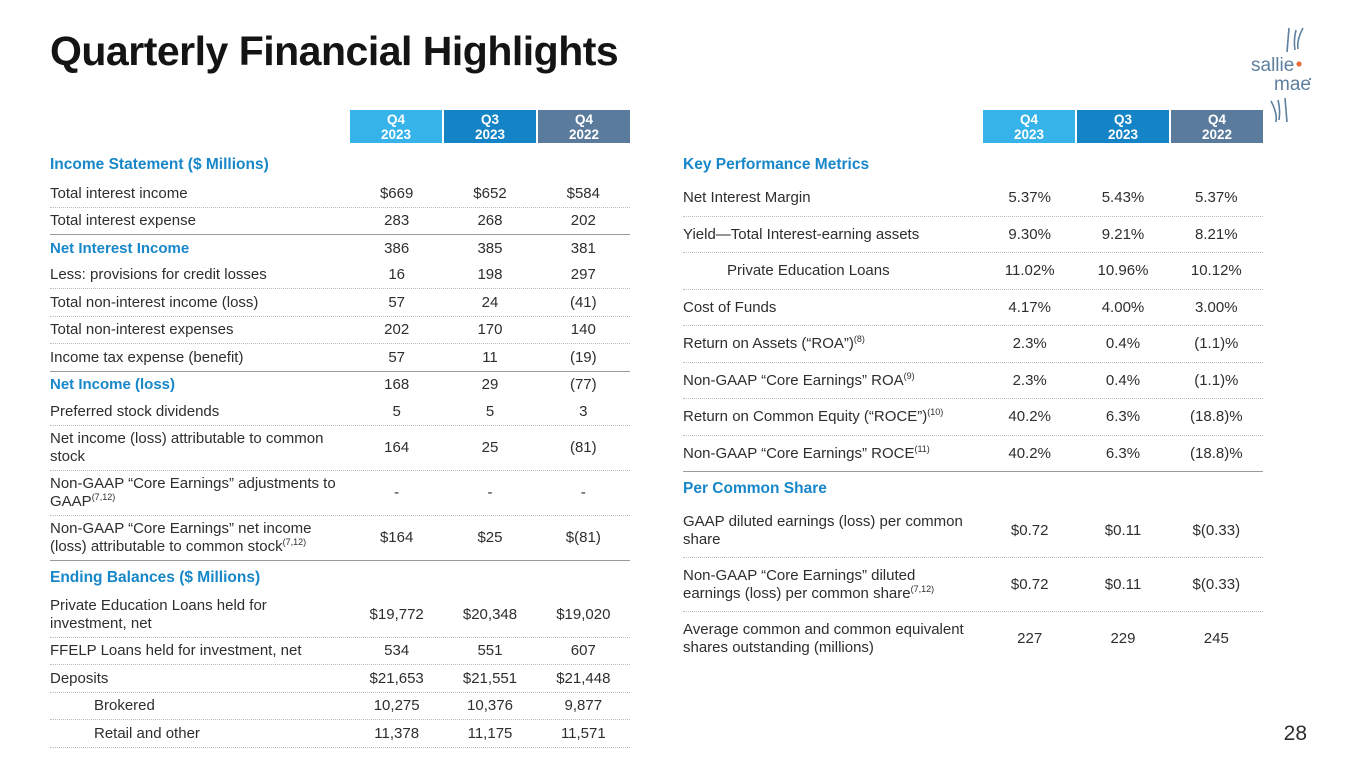 Image resolution: width=1365 pixels, height=768 pixels. Describe the element at coordinates (490, 221) in the screenshot. I see `row-value-q3-2023: 268` at that location.